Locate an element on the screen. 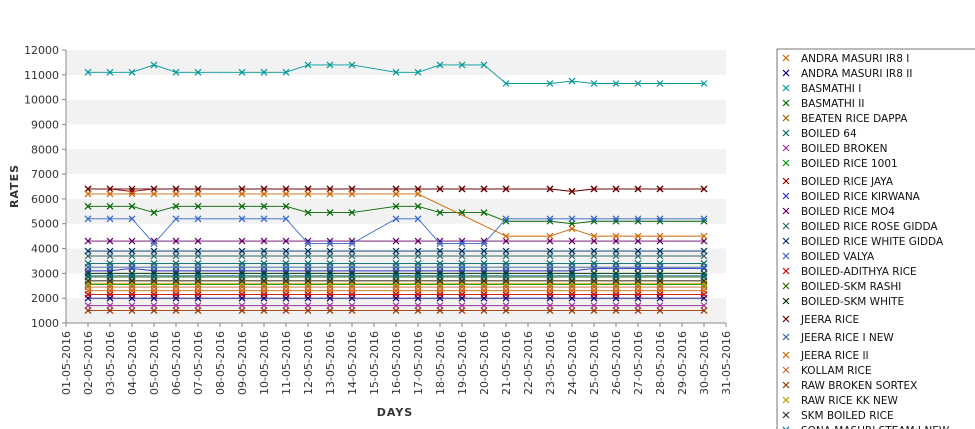 This screenshot has height=429, width=975. legend-item: ANDRA MASURI IR8 II is located at coordinates (847, 74).